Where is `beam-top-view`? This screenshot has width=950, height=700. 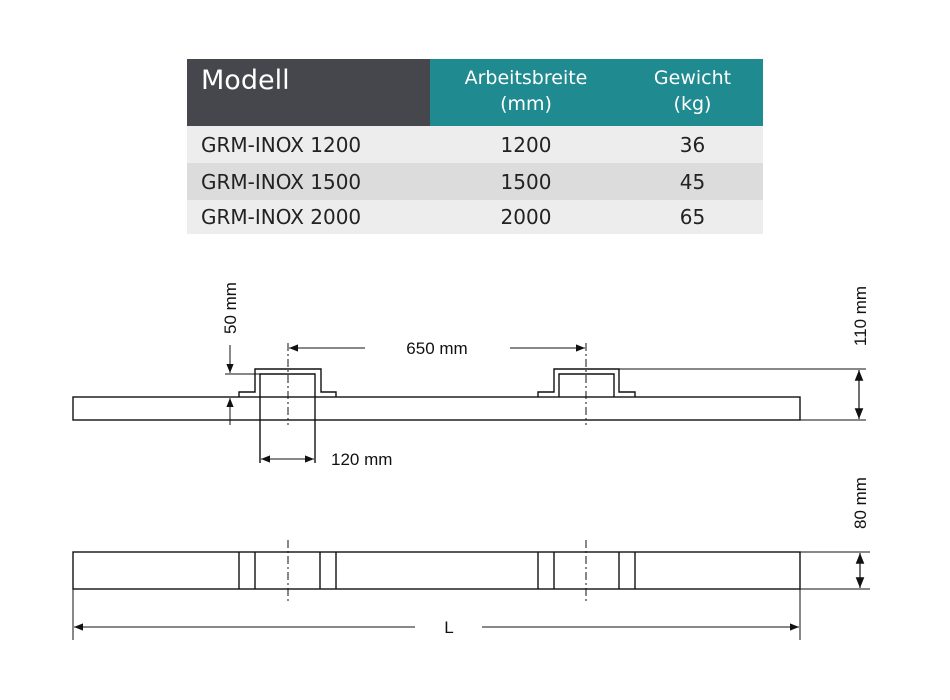
beam-top-view is located at coordinates (436, 570).